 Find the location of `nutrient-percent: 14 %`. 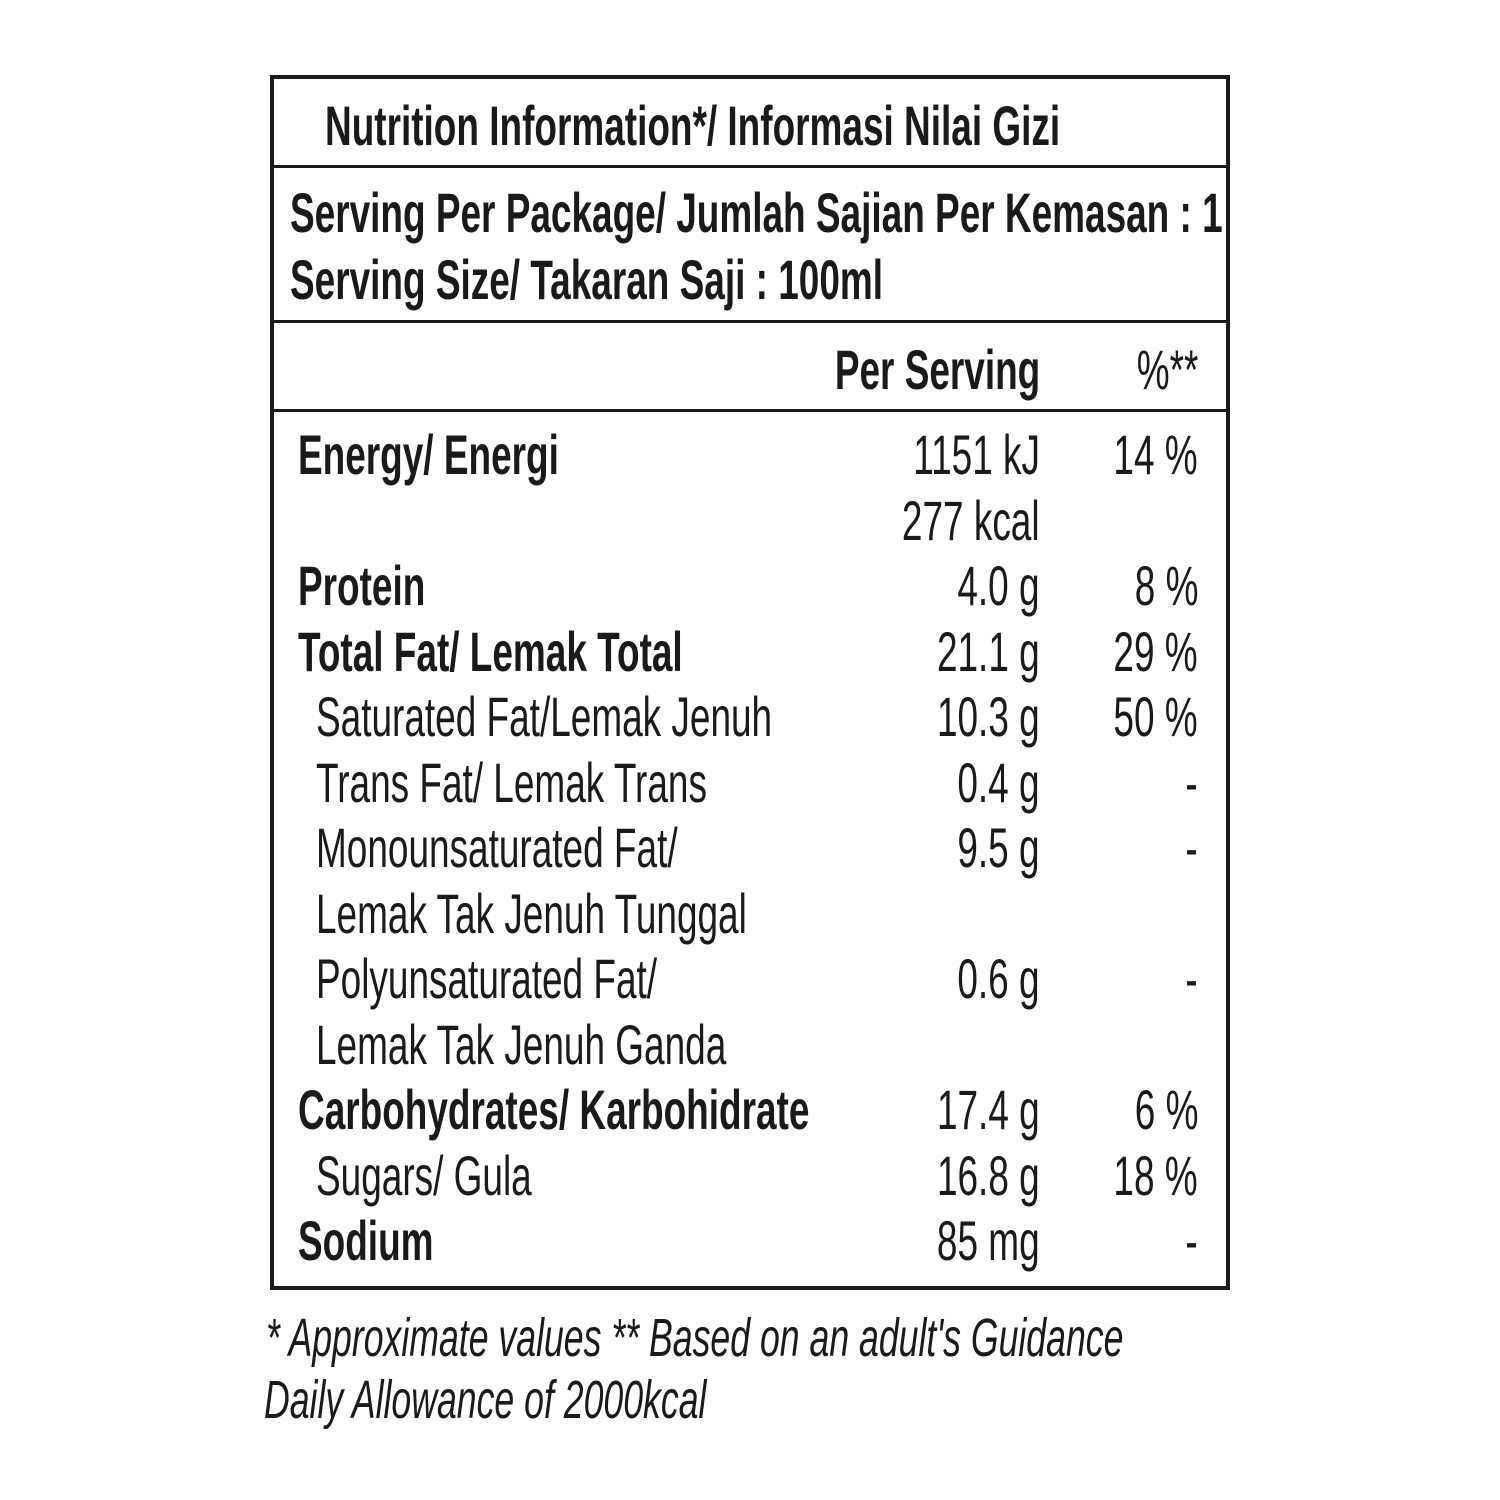

nutrient-percent: 14 % is located at coordinates (1155, 454).